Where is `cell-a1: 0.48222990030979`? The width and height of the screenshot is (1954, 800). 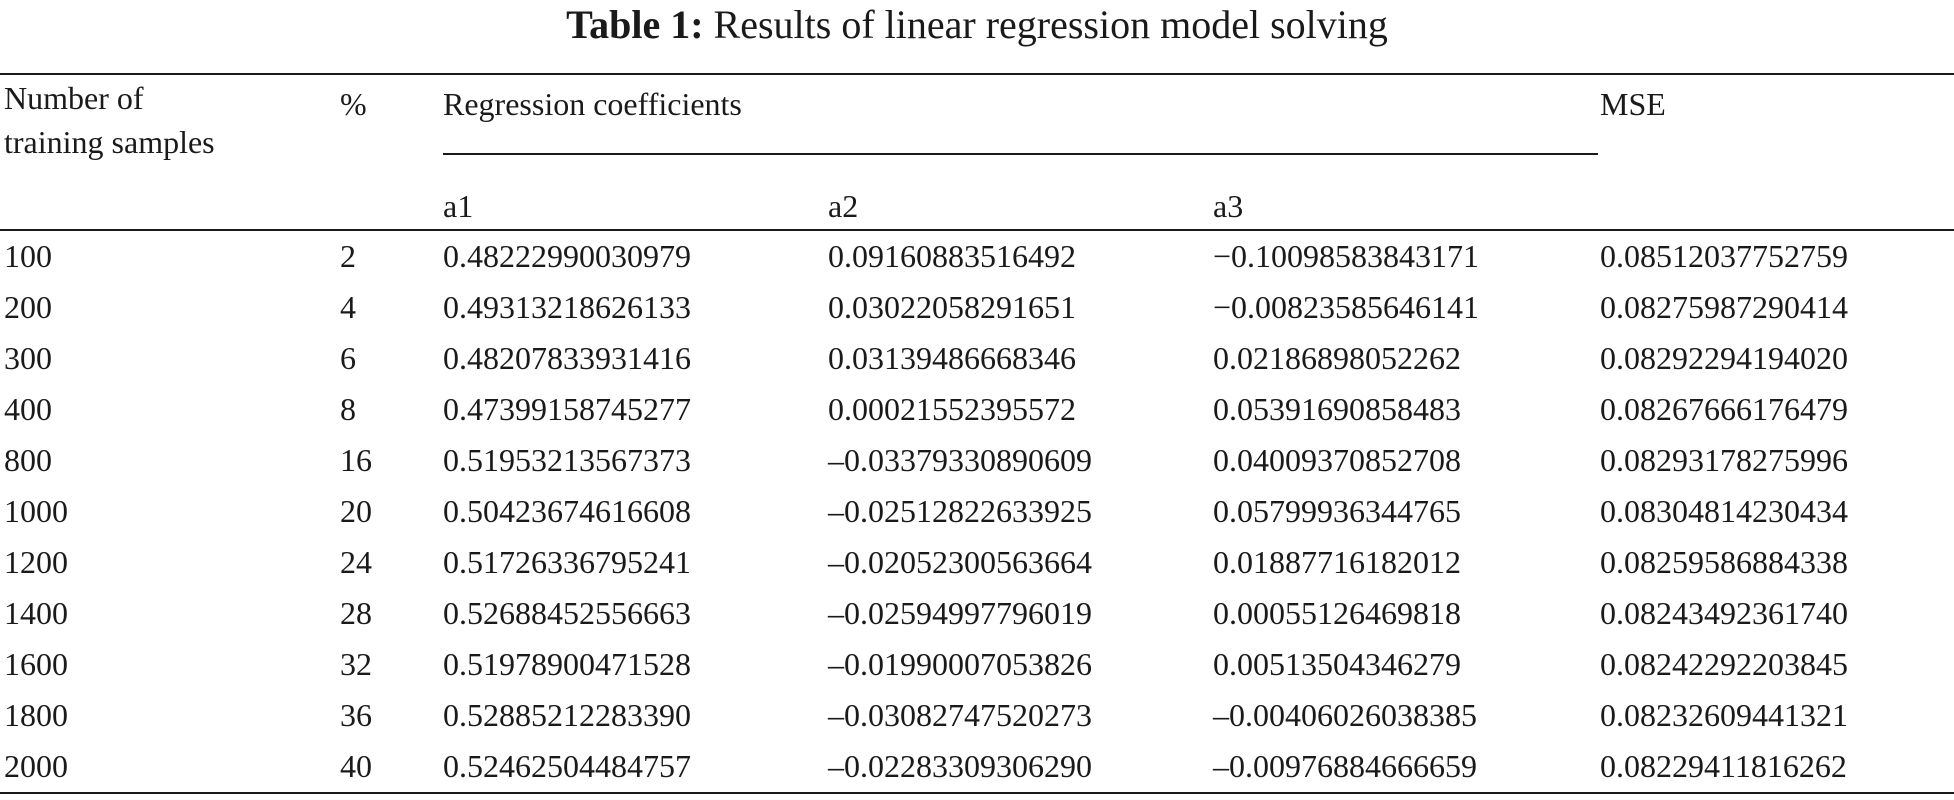 cell-a1: 0.48222990030979 is located at coordinates (567, 256).